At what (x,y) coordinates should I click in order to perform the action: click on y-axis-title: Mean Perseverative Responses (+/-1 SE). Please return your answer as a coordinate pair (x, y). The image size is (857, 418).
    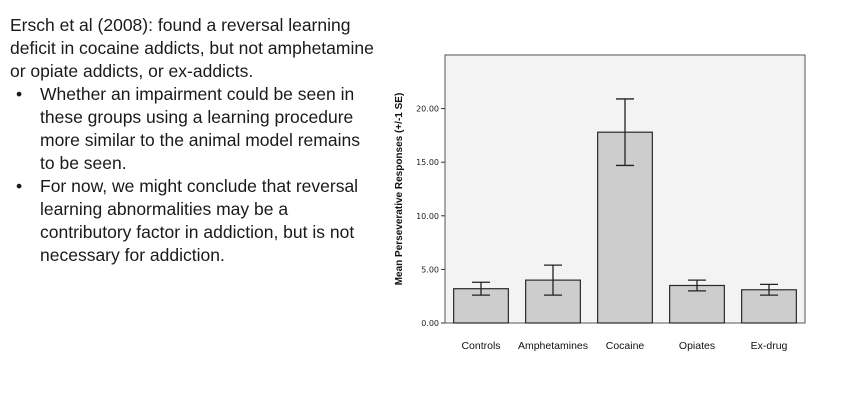
    Looking at the image, I should click on (399, 189).